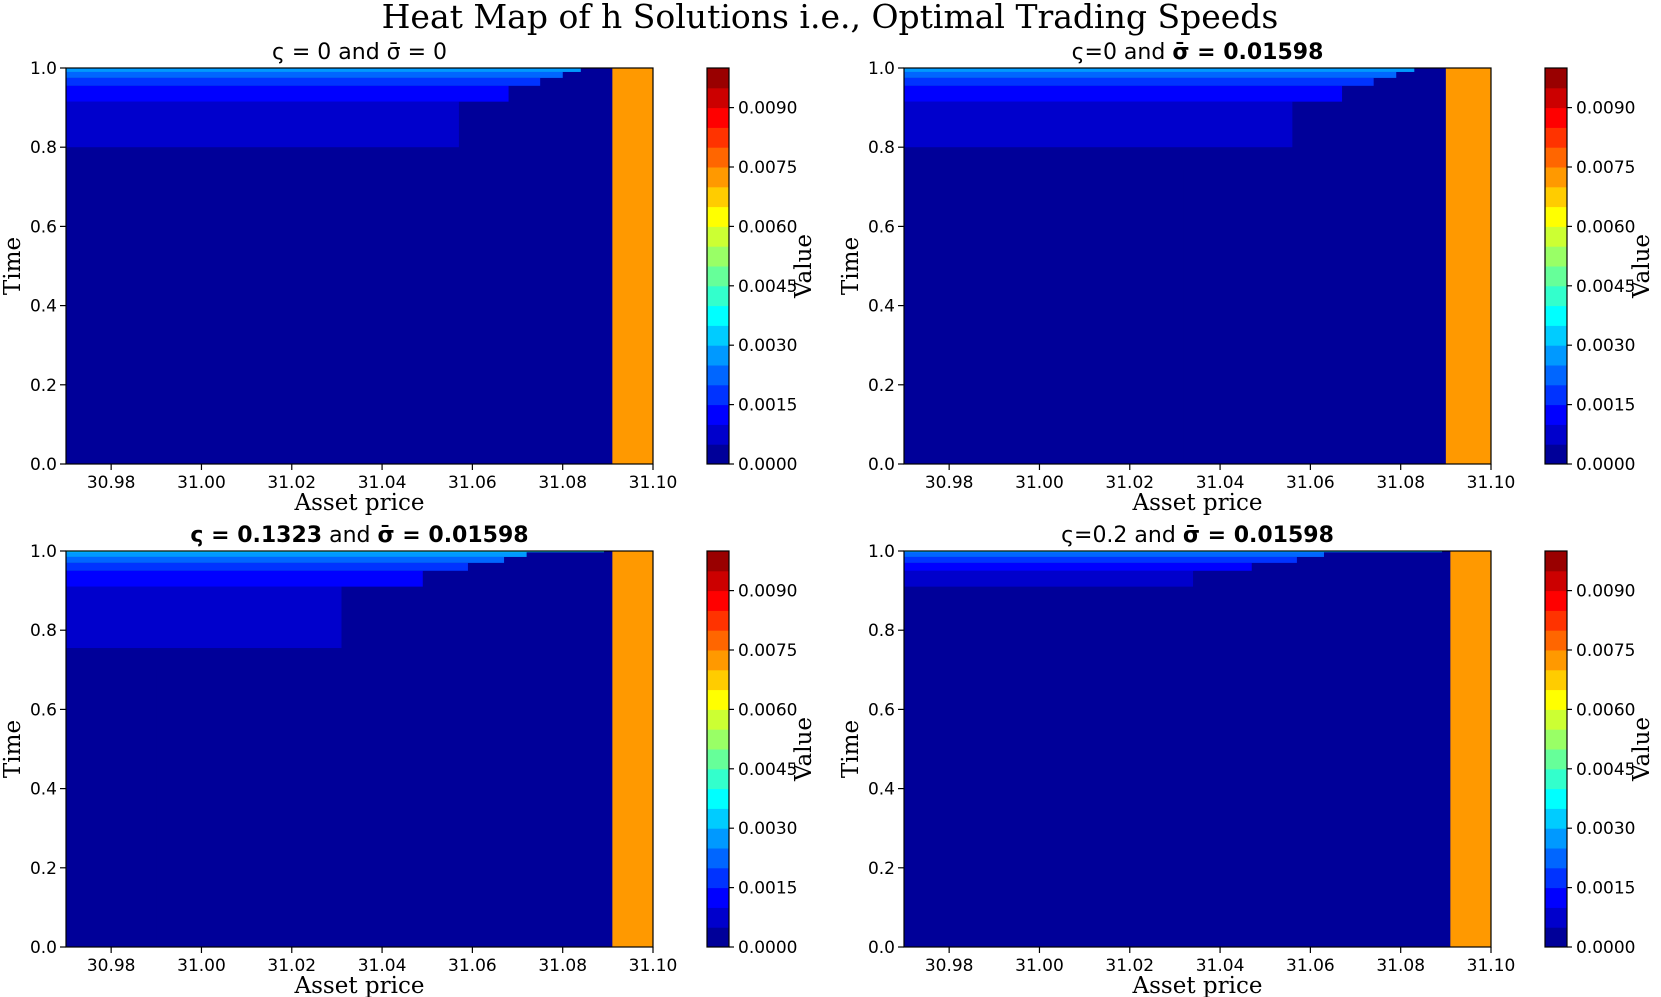 The width and height of the screenshot is (1661, 997). Describe the element at coordinates (881, 631) in the screenshot. I see `y-tick-label: 0.8` at that location.